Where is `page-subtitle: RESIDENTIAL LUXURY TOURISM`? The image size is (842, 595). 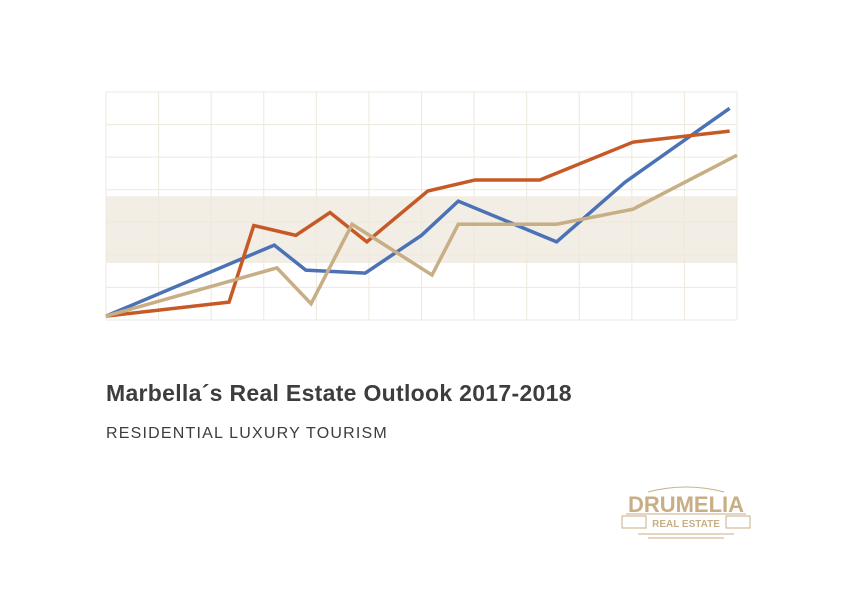
page-subtitle: RESIDENTIAL LUXURY TOURISM is located at coordinates (247, 433).